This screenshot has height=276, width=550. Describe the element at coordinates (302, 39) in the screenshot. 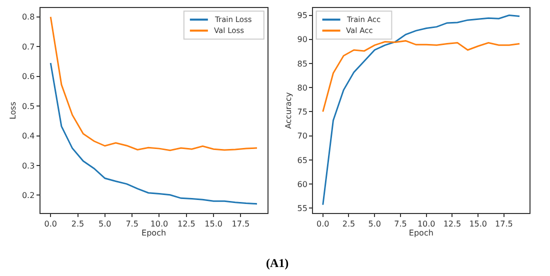

I see `y-tick-label: 90` at that location.